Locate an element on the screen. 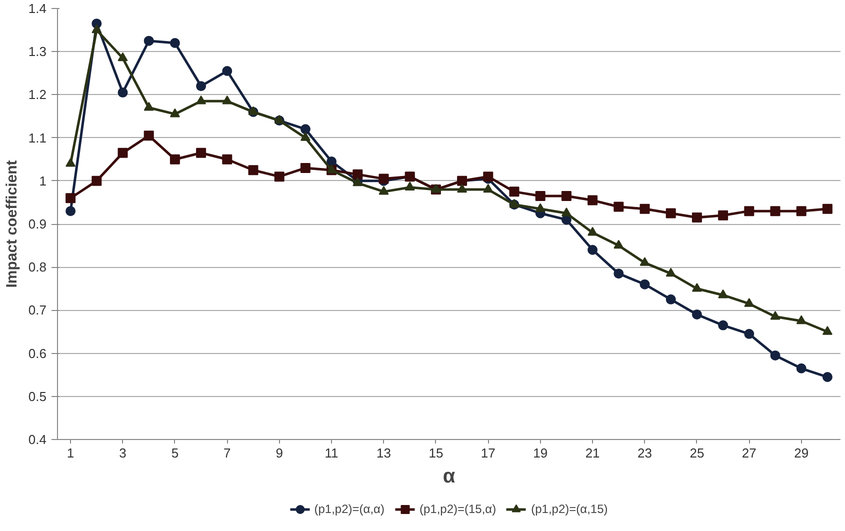 Image resolution: width=845 pixels, height=531 pixels. x-tick-label: 13 is located at coordinates (383, 453).